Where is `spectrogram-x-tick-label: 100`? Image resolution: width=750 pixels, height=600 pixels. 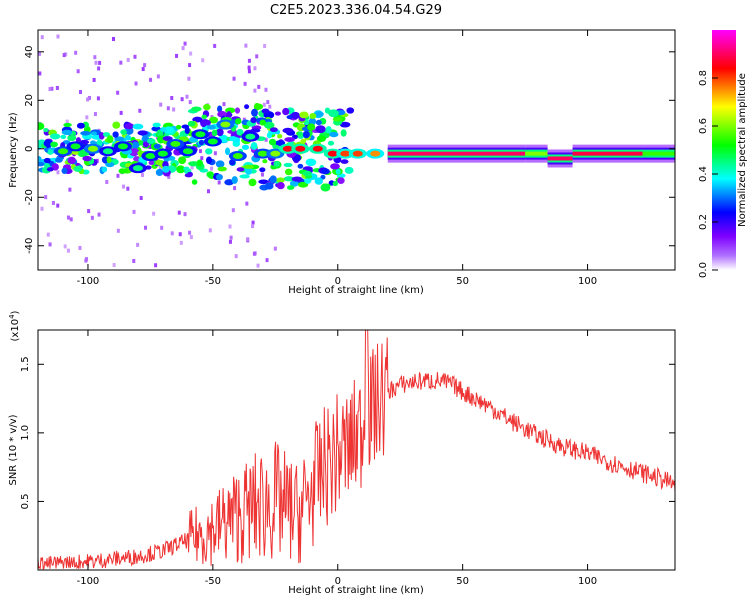 spectrogram-x-tick-label: 100 is located at coordinates (587, 281).